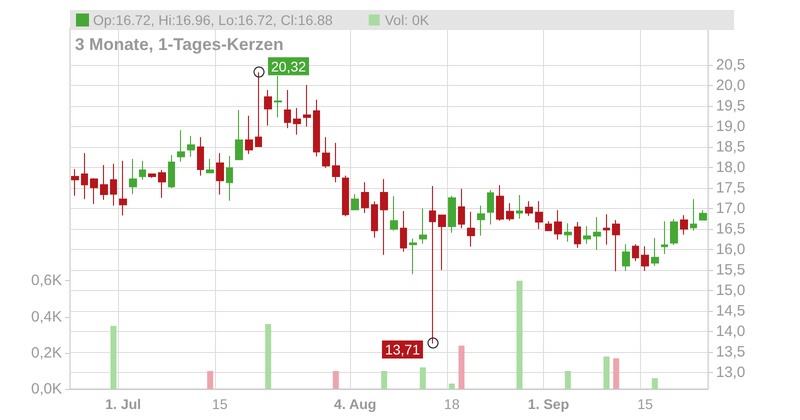  I want to click on x-tick-label: 1. Jul, so click(123, 404).